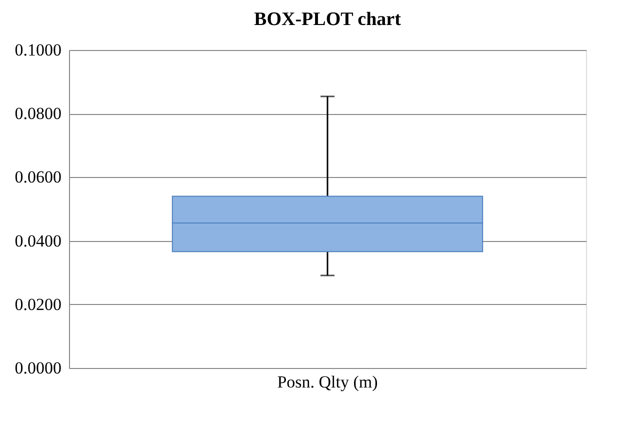  Describe the element at coordinates (38, 304) in the screenshot. I see `y-tick-label: 0.0200` at that location.